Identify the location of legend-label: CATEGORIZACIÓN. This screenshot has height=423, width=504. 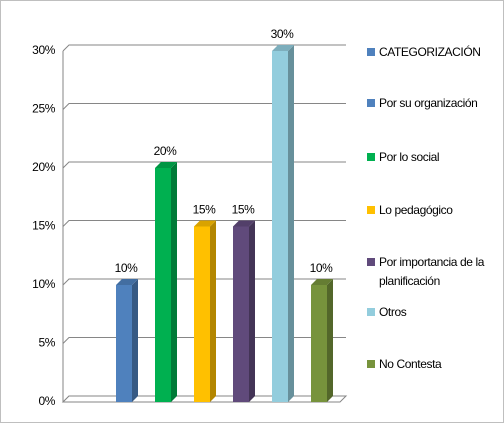
(430, 52).